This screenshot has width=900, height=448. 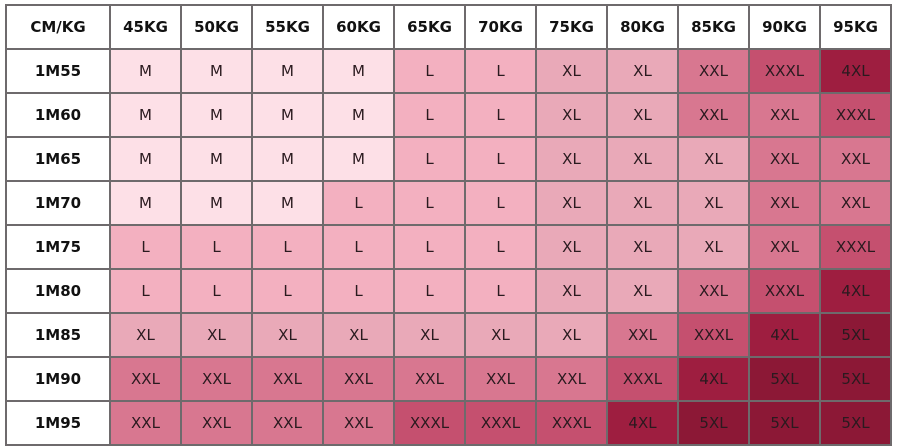 What do you see at coordinates (58, 159) in the screenshot?
I see `height-label: 1M65` at bounding box center [58, 159].